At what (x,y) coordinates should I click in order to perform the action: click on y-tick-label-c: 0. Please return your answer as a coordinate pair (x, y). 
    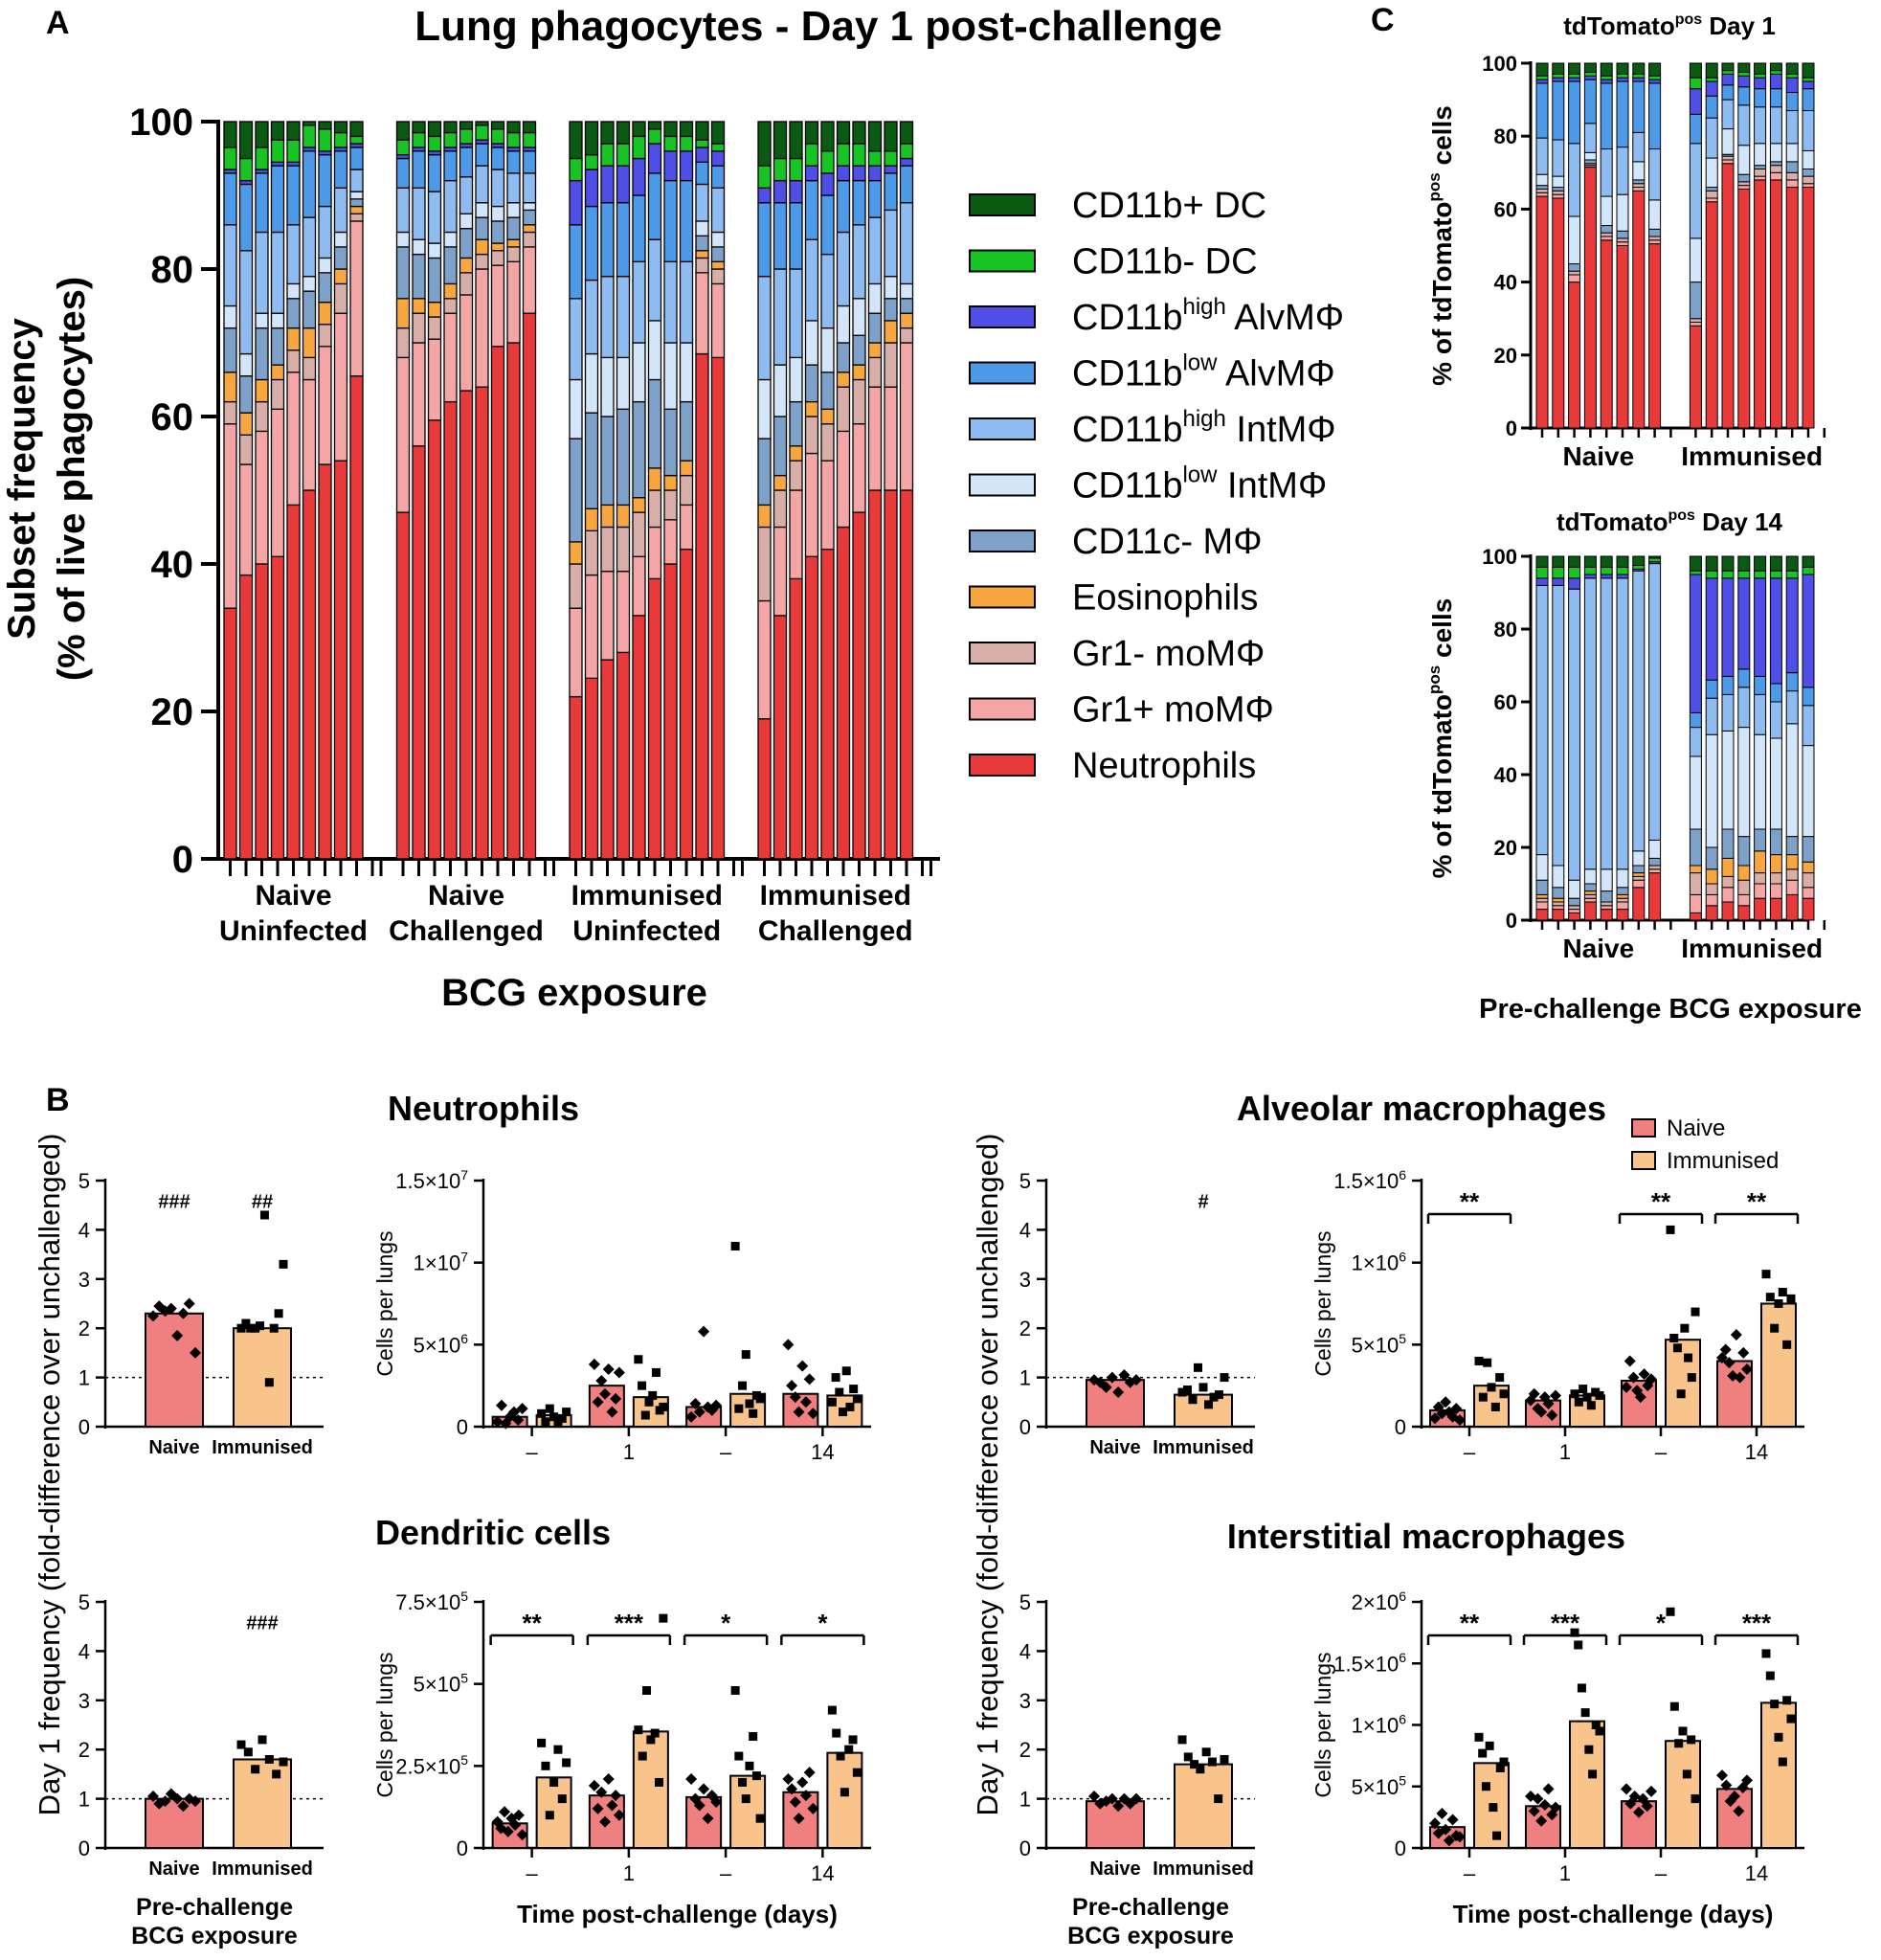
    Looking at the image, I should click on (1511, 428).